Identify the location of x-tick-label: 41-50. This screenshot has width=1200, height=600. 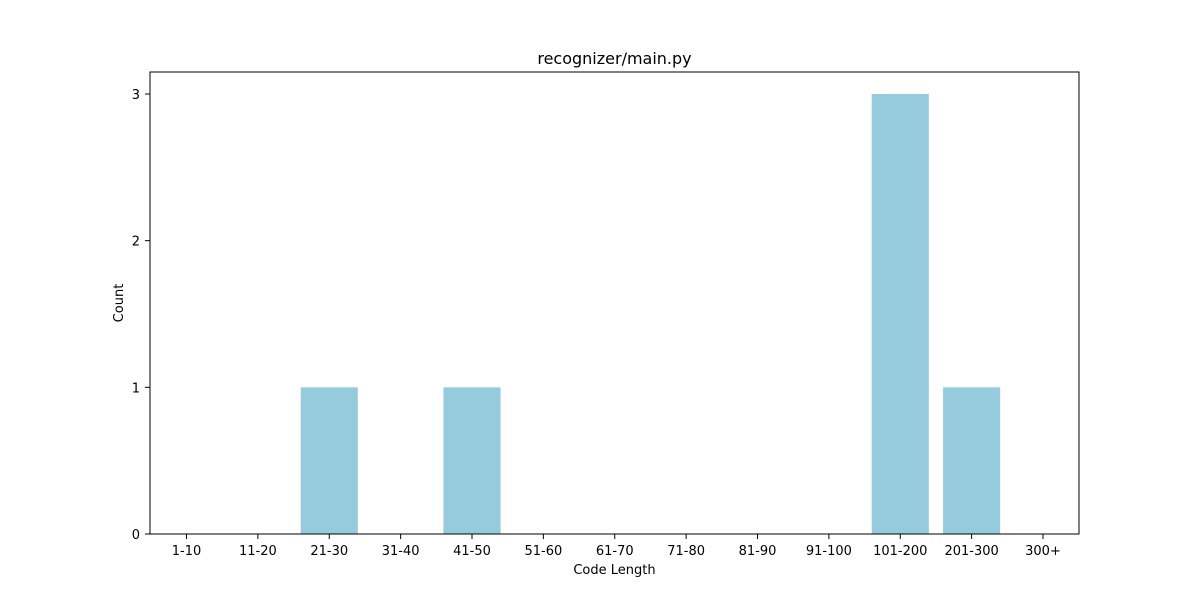
(472, 551).